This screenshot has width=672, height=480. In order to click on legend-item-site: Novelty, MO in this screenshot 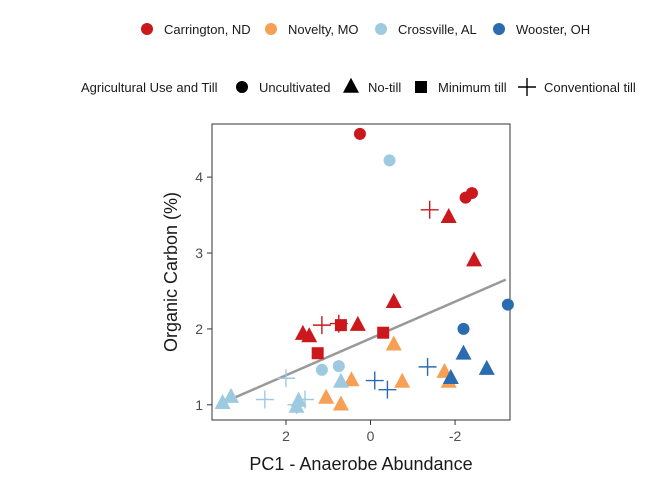, I will do `click(312, 29)`.